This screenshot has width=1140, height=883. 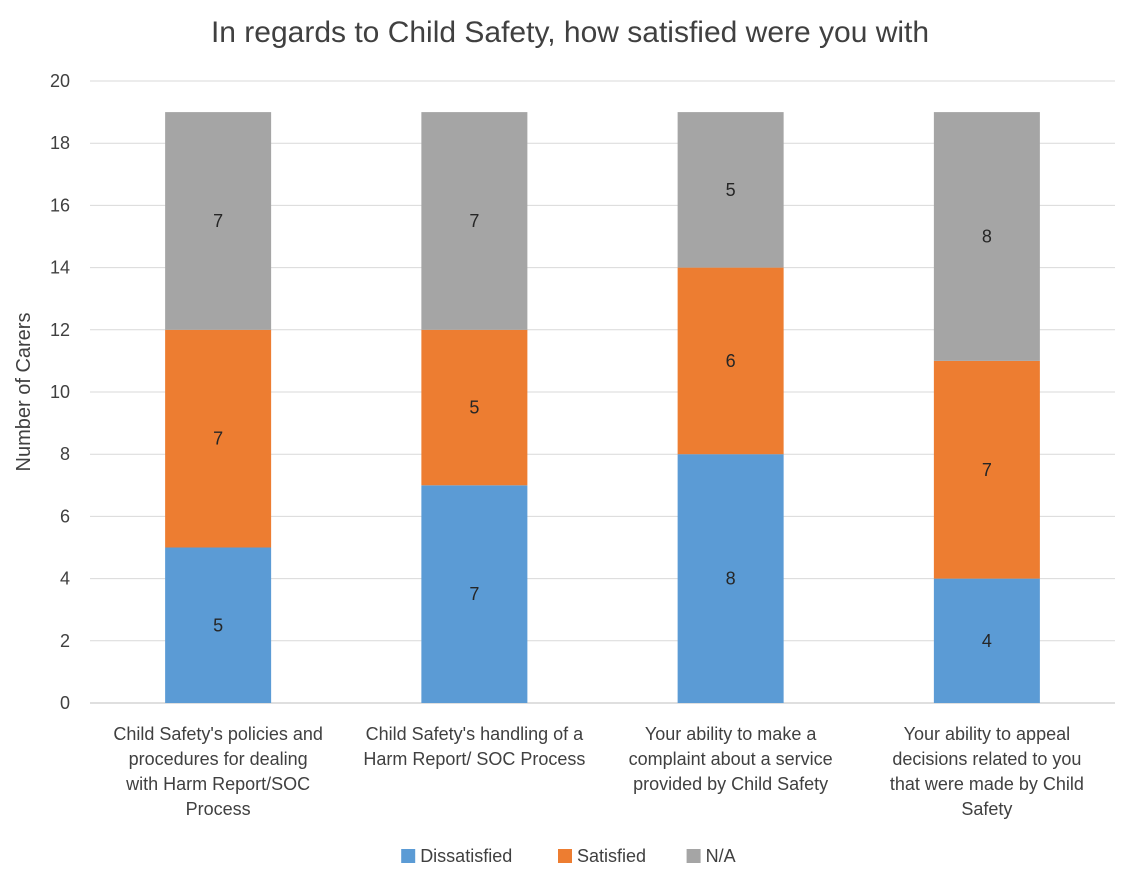 I want to click on y-tick-label: 4, so click(x=65, y=579).